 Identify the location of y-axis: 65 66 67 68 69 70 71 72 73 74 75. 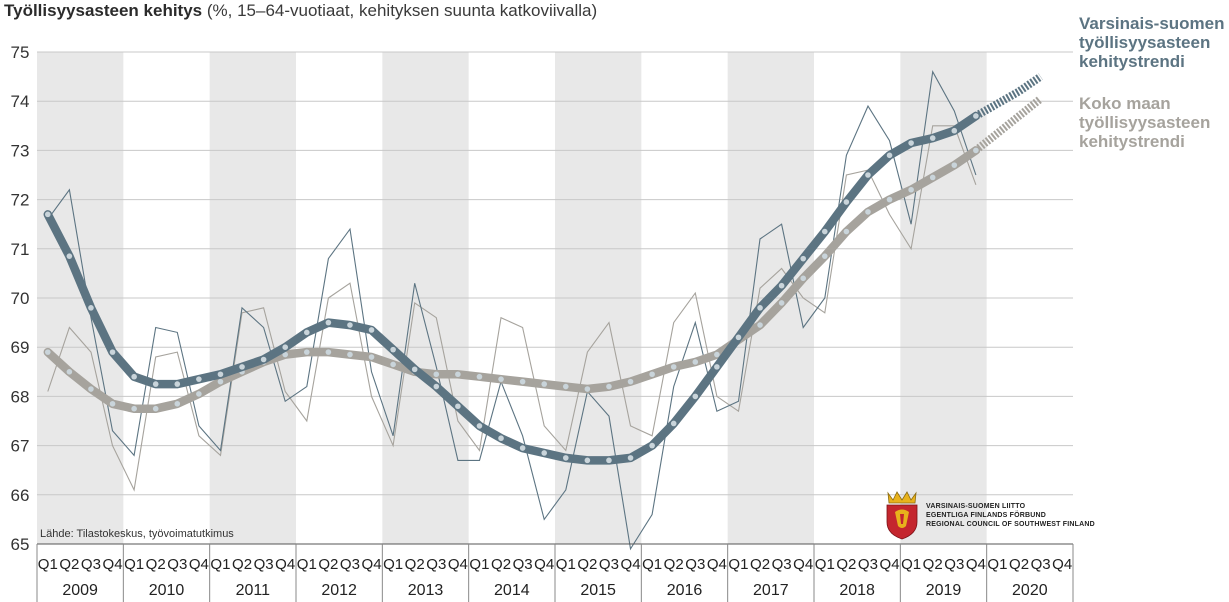
(20, 298).